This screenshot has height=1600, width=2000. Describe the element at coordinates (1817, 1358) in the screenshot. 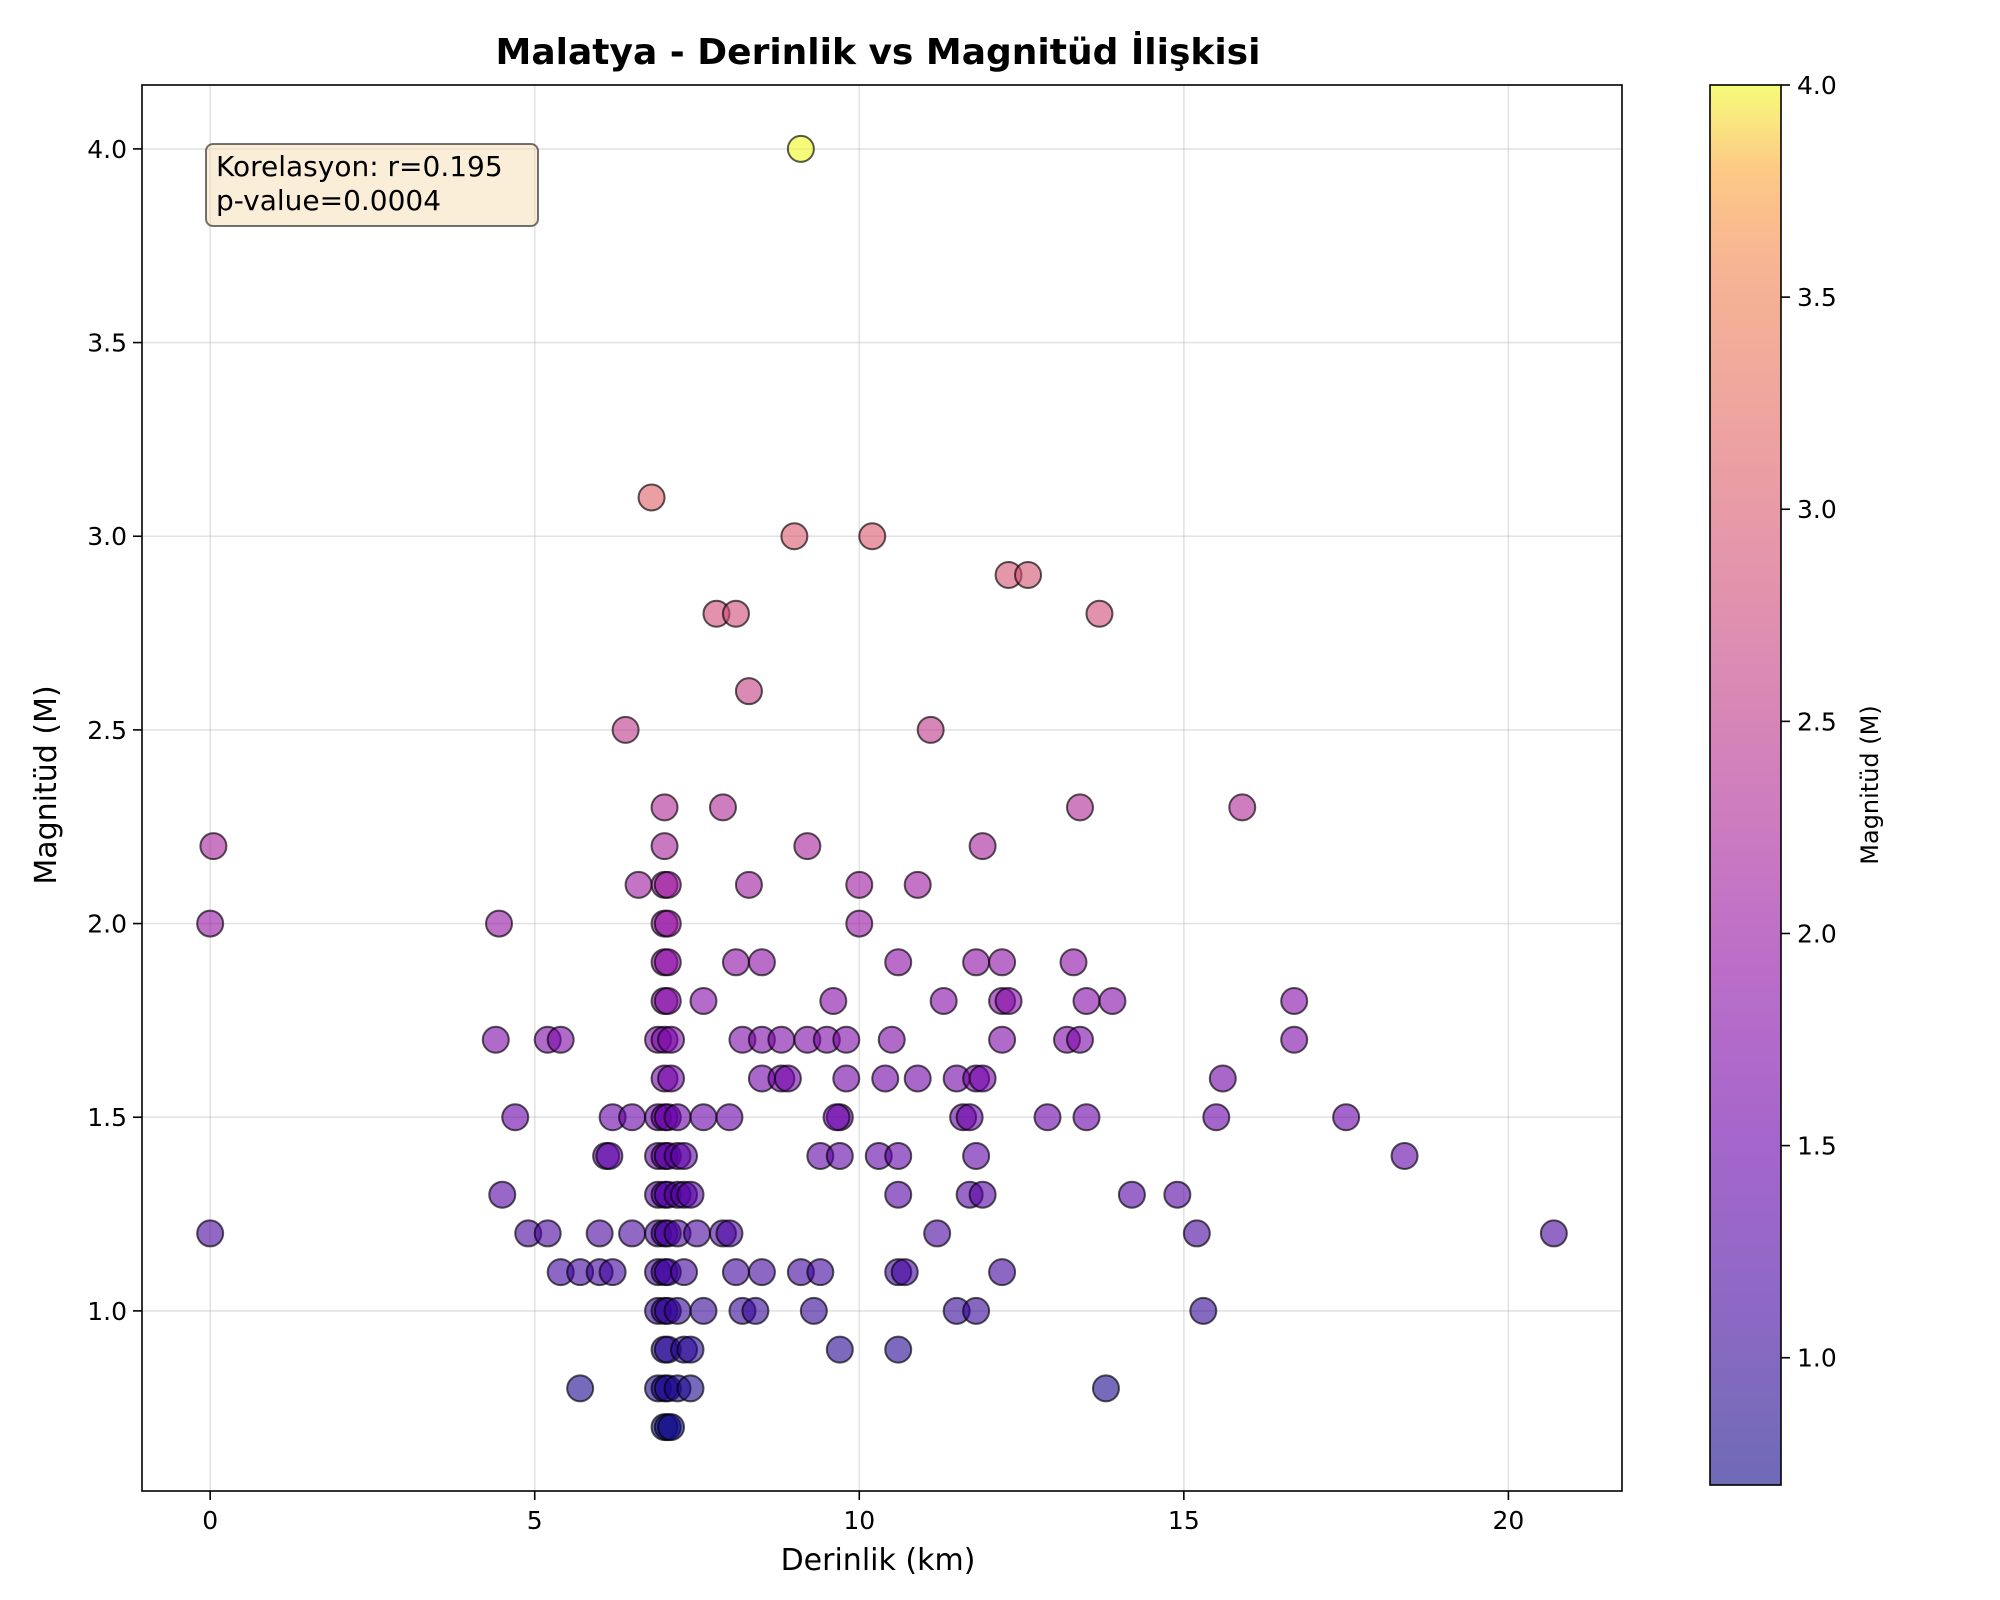

I see `colorbar-tick-label: 1.0` at that location.